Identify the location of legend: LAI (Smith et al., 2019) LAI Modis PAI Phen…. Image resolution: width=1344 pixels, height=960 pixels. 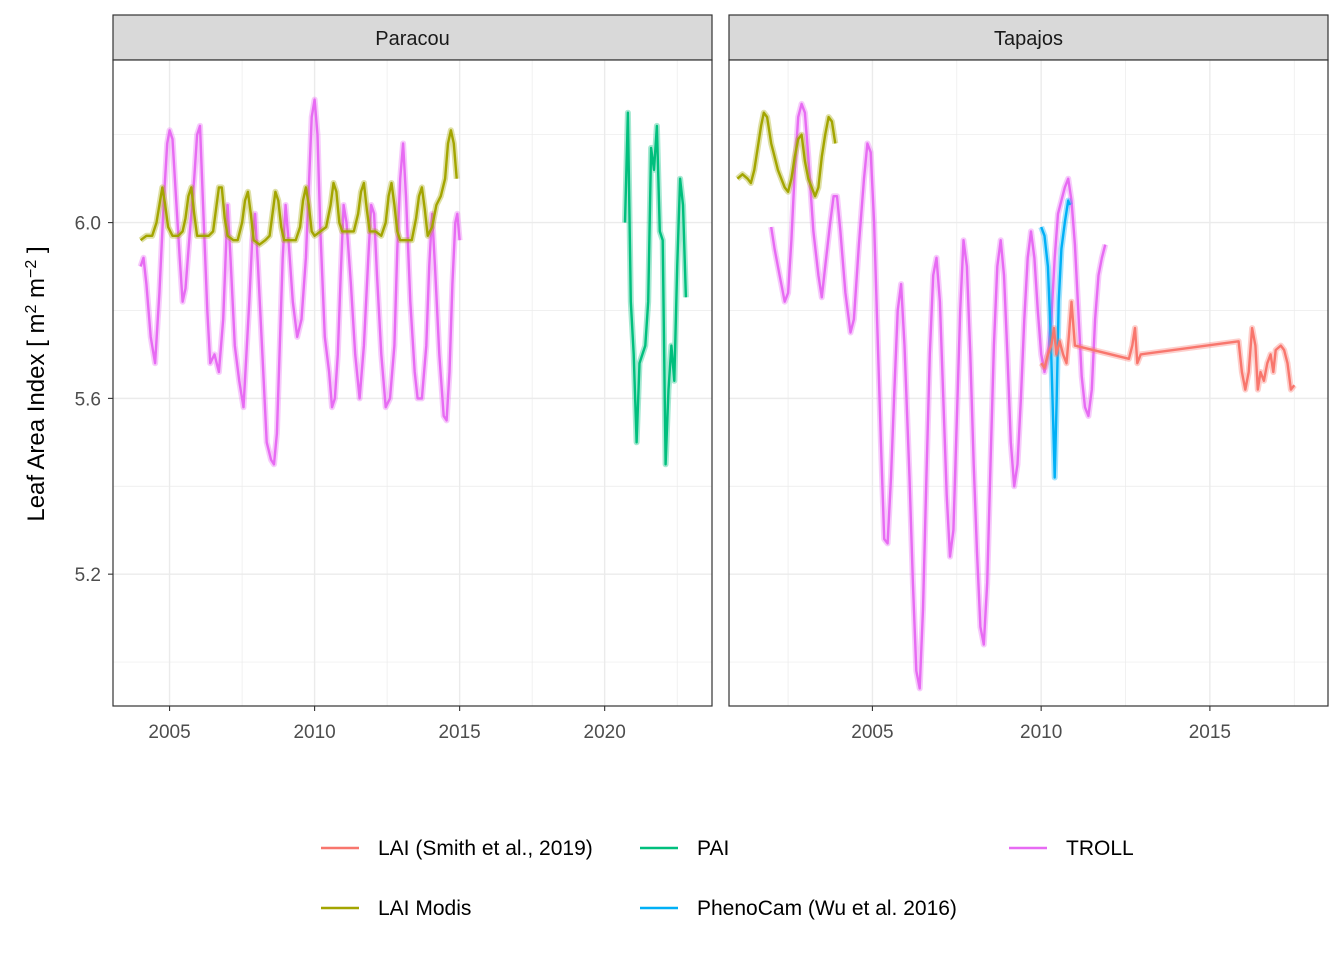
(727, 878).